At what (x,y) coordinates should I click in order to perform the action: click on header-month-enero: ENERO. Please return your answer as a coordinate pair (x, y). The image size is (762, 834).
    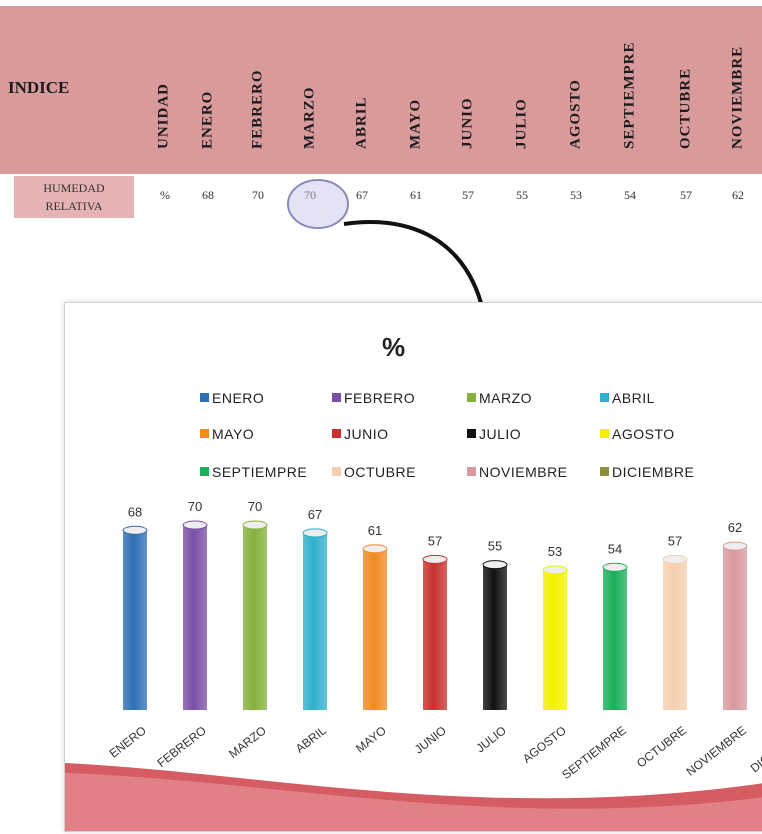
    Looking at the image, I should click on (207, 119).